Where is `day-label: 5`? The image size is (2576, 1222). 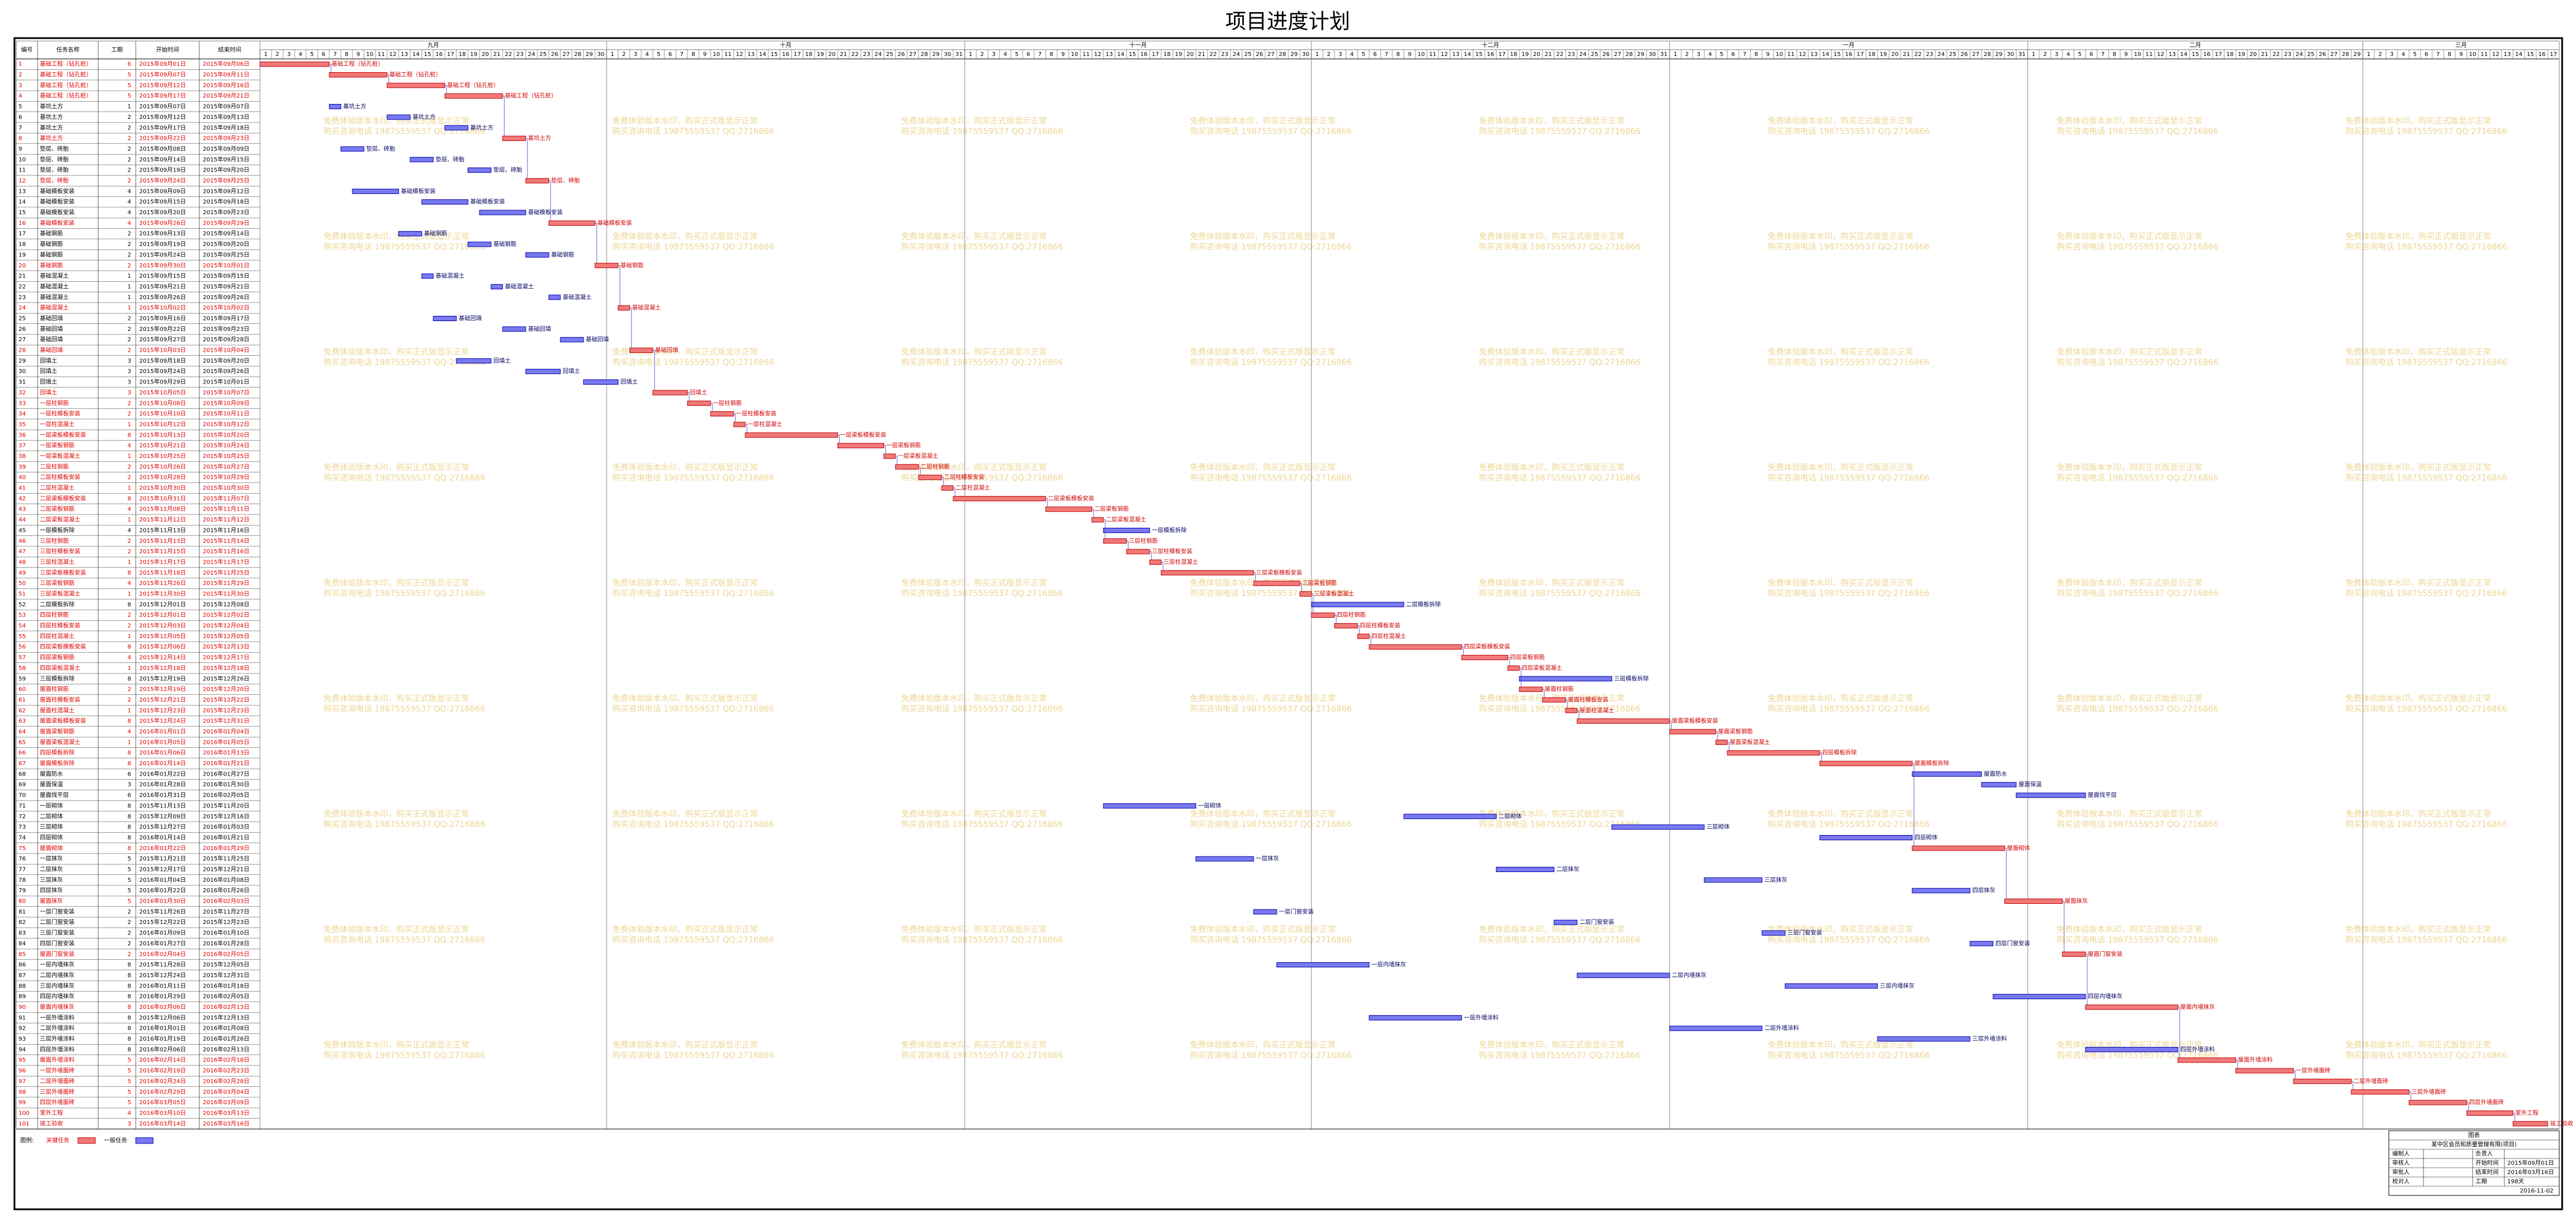 day-label: 5 is located at coordinates (1363, 54).